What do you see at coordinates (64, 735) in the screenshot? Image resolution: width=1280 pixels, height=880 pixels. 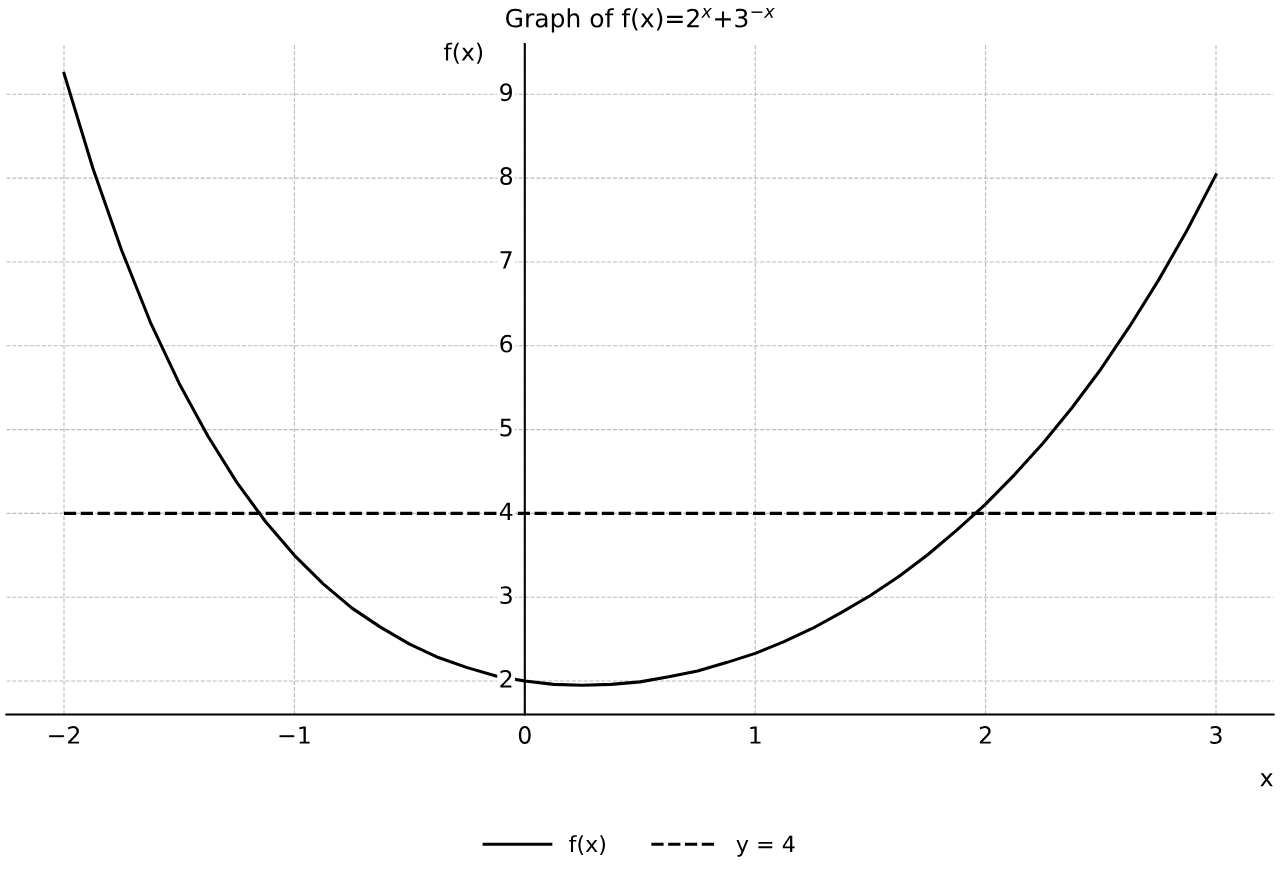 I see `x-tick-label: −2` at bounding box center [64, 735].